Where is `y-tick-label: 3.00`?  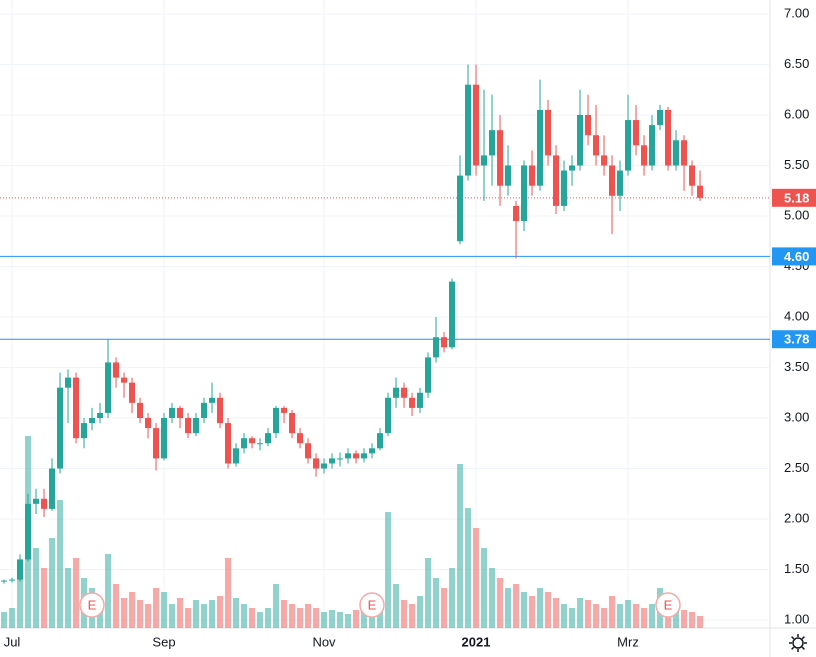 y-tick-label: 3.00 is located at coordinates (796, 416).